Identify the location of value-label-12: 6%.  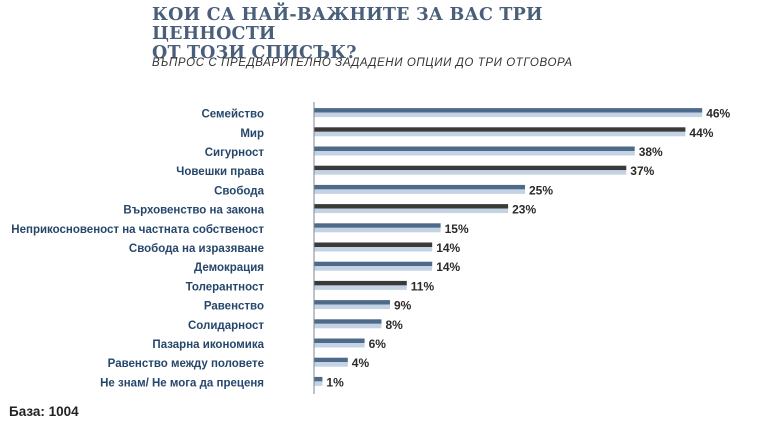
(378, 344).